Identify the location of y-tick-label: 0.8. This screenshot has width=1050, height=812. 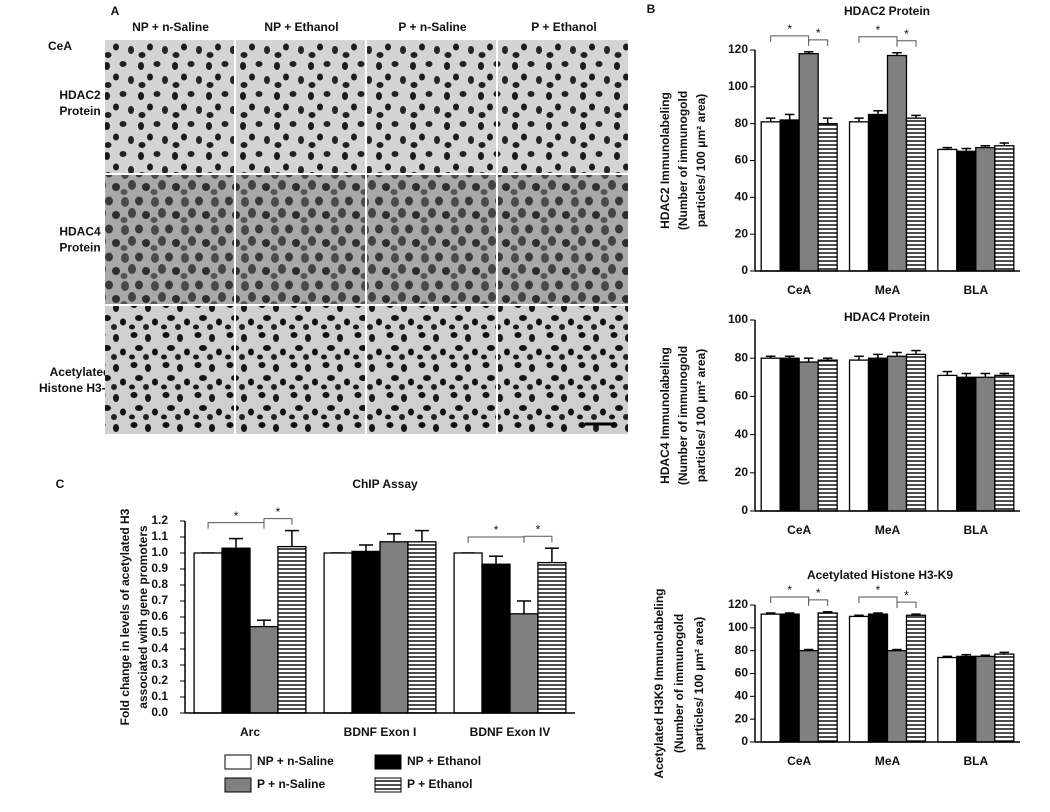
(159, 584).